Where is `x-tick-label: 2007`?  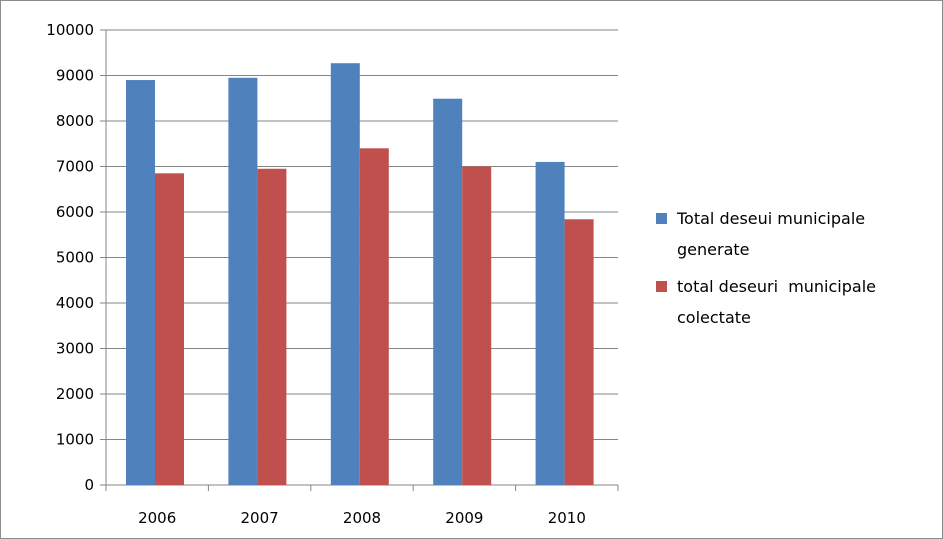
x-tick-label: 2007 is located at coordinates (260, 518).